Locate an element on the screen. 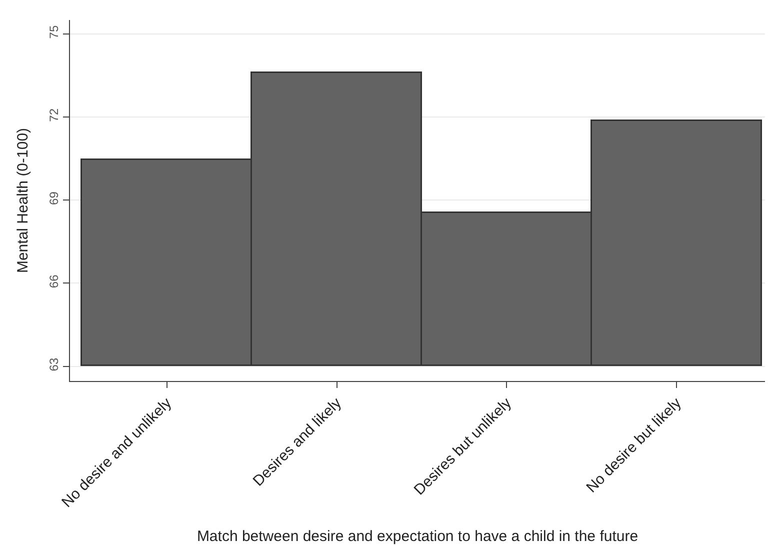  x-axis-title: Match between desire and expectation to have a child in the future is located at coordinates (417, 536).